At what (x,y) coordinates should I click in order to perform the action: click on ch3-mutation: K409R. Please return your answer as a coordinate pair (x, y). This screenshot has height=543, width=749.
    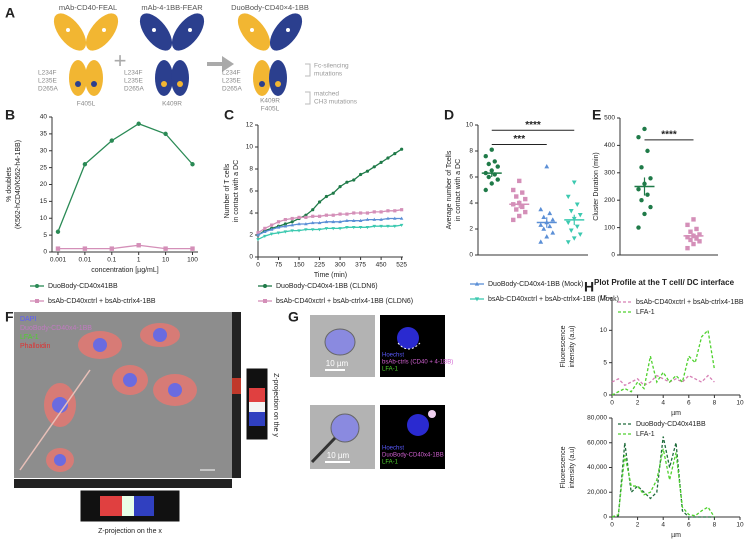
    Looking at the image, I should click on (172, 104).